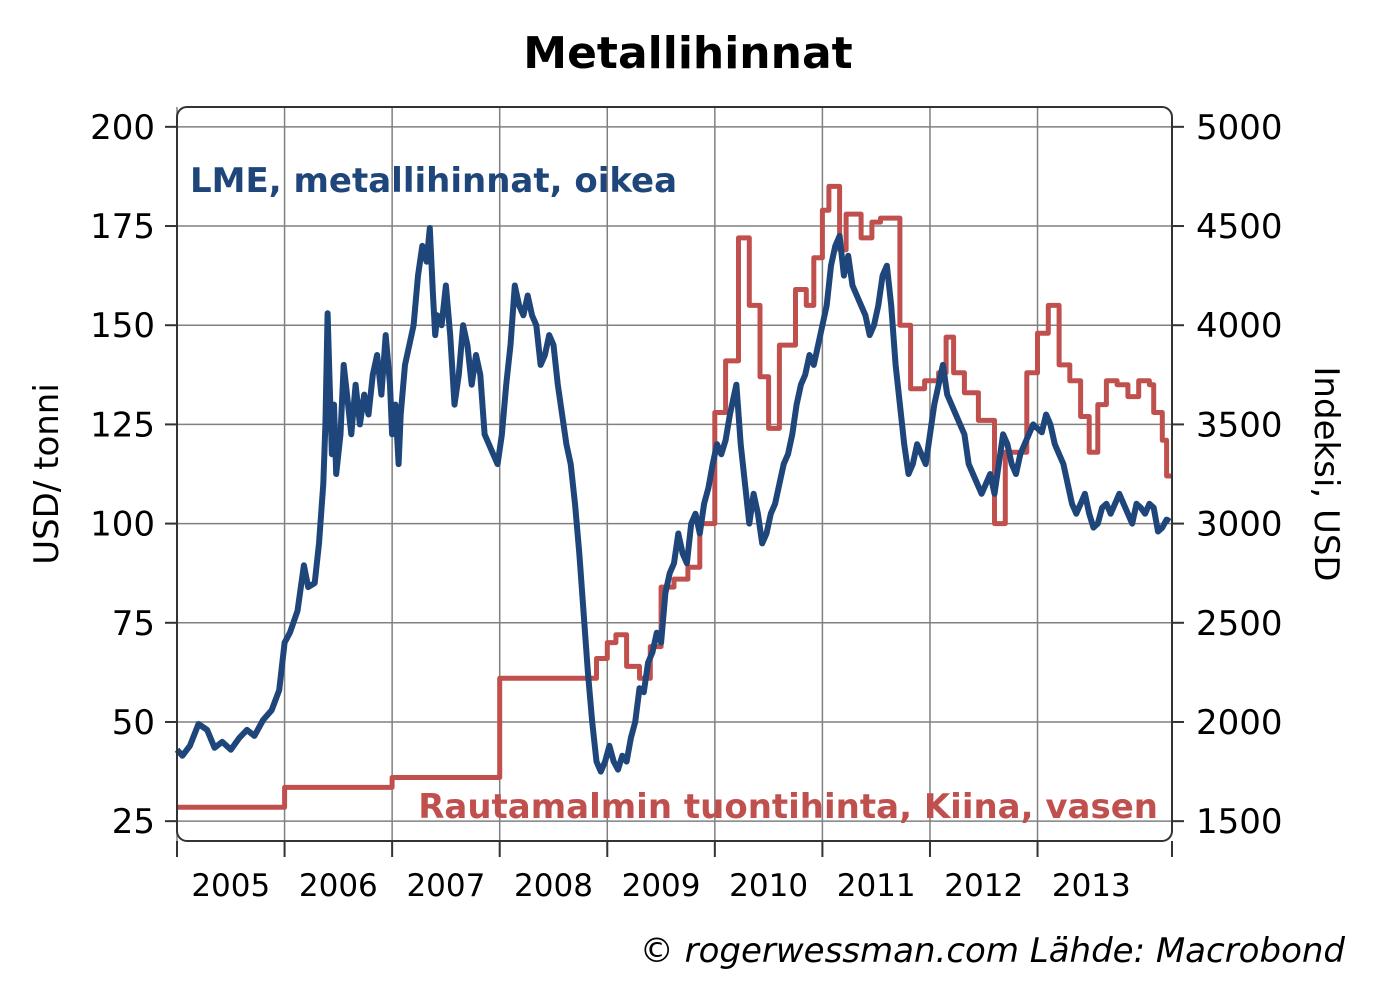 This screenshot has width=1375, height=1000. What do you see at coordinates (230, 886) in the screenshot?
I see `x-tick-label: 2005` at bounding box center [230, 886].